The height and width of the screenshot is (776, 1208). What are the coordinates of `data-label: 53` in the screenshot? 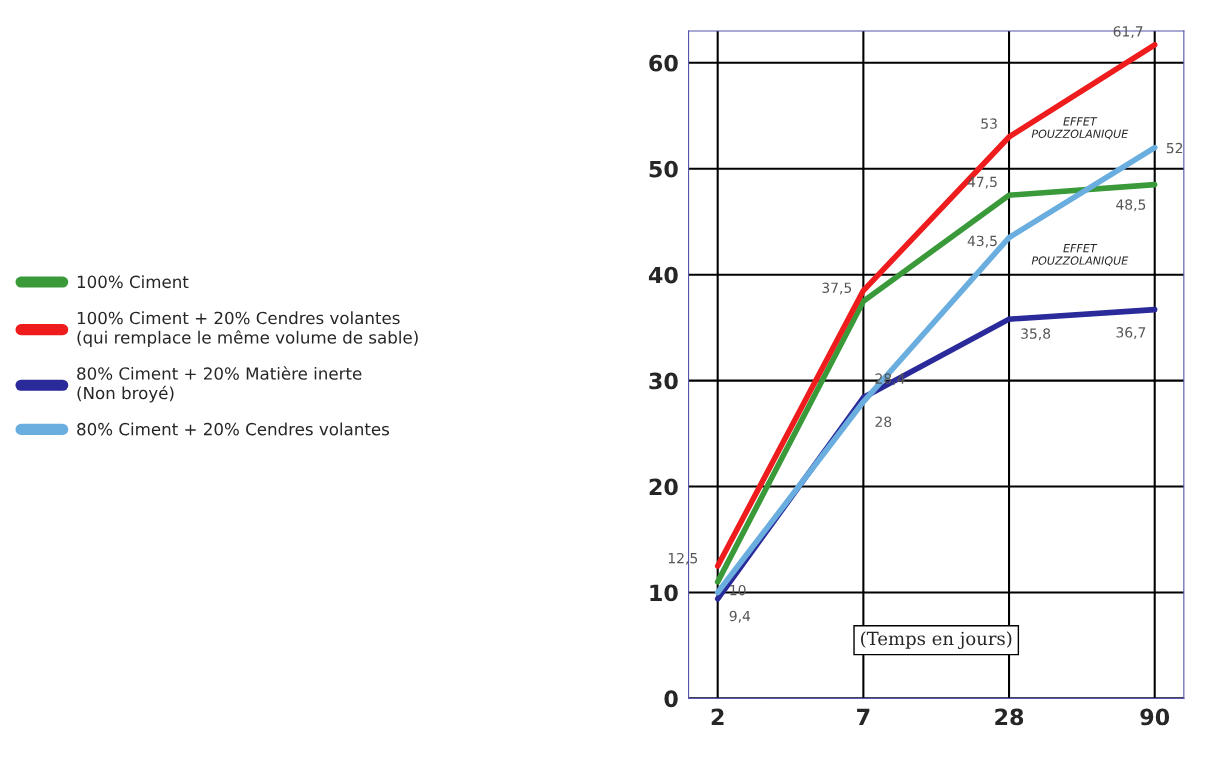 It's located at (989, 123).